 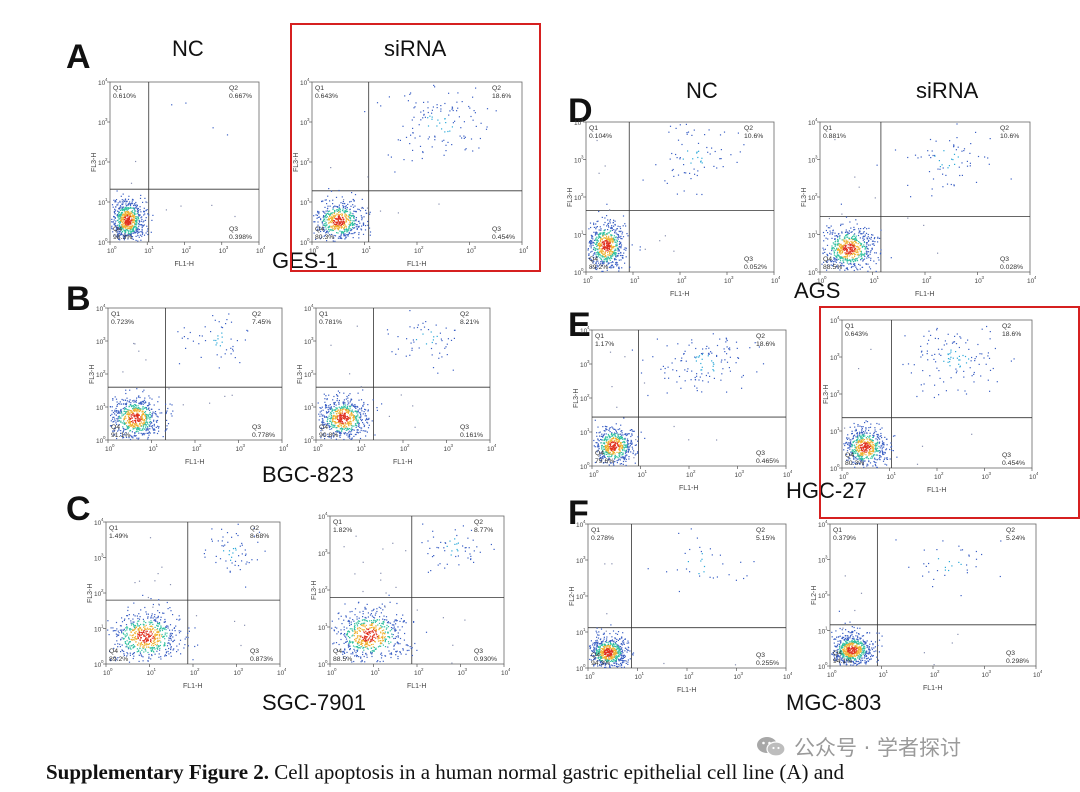 I want to click on y-tick-exponent: 0, so click(x=106, y=239).